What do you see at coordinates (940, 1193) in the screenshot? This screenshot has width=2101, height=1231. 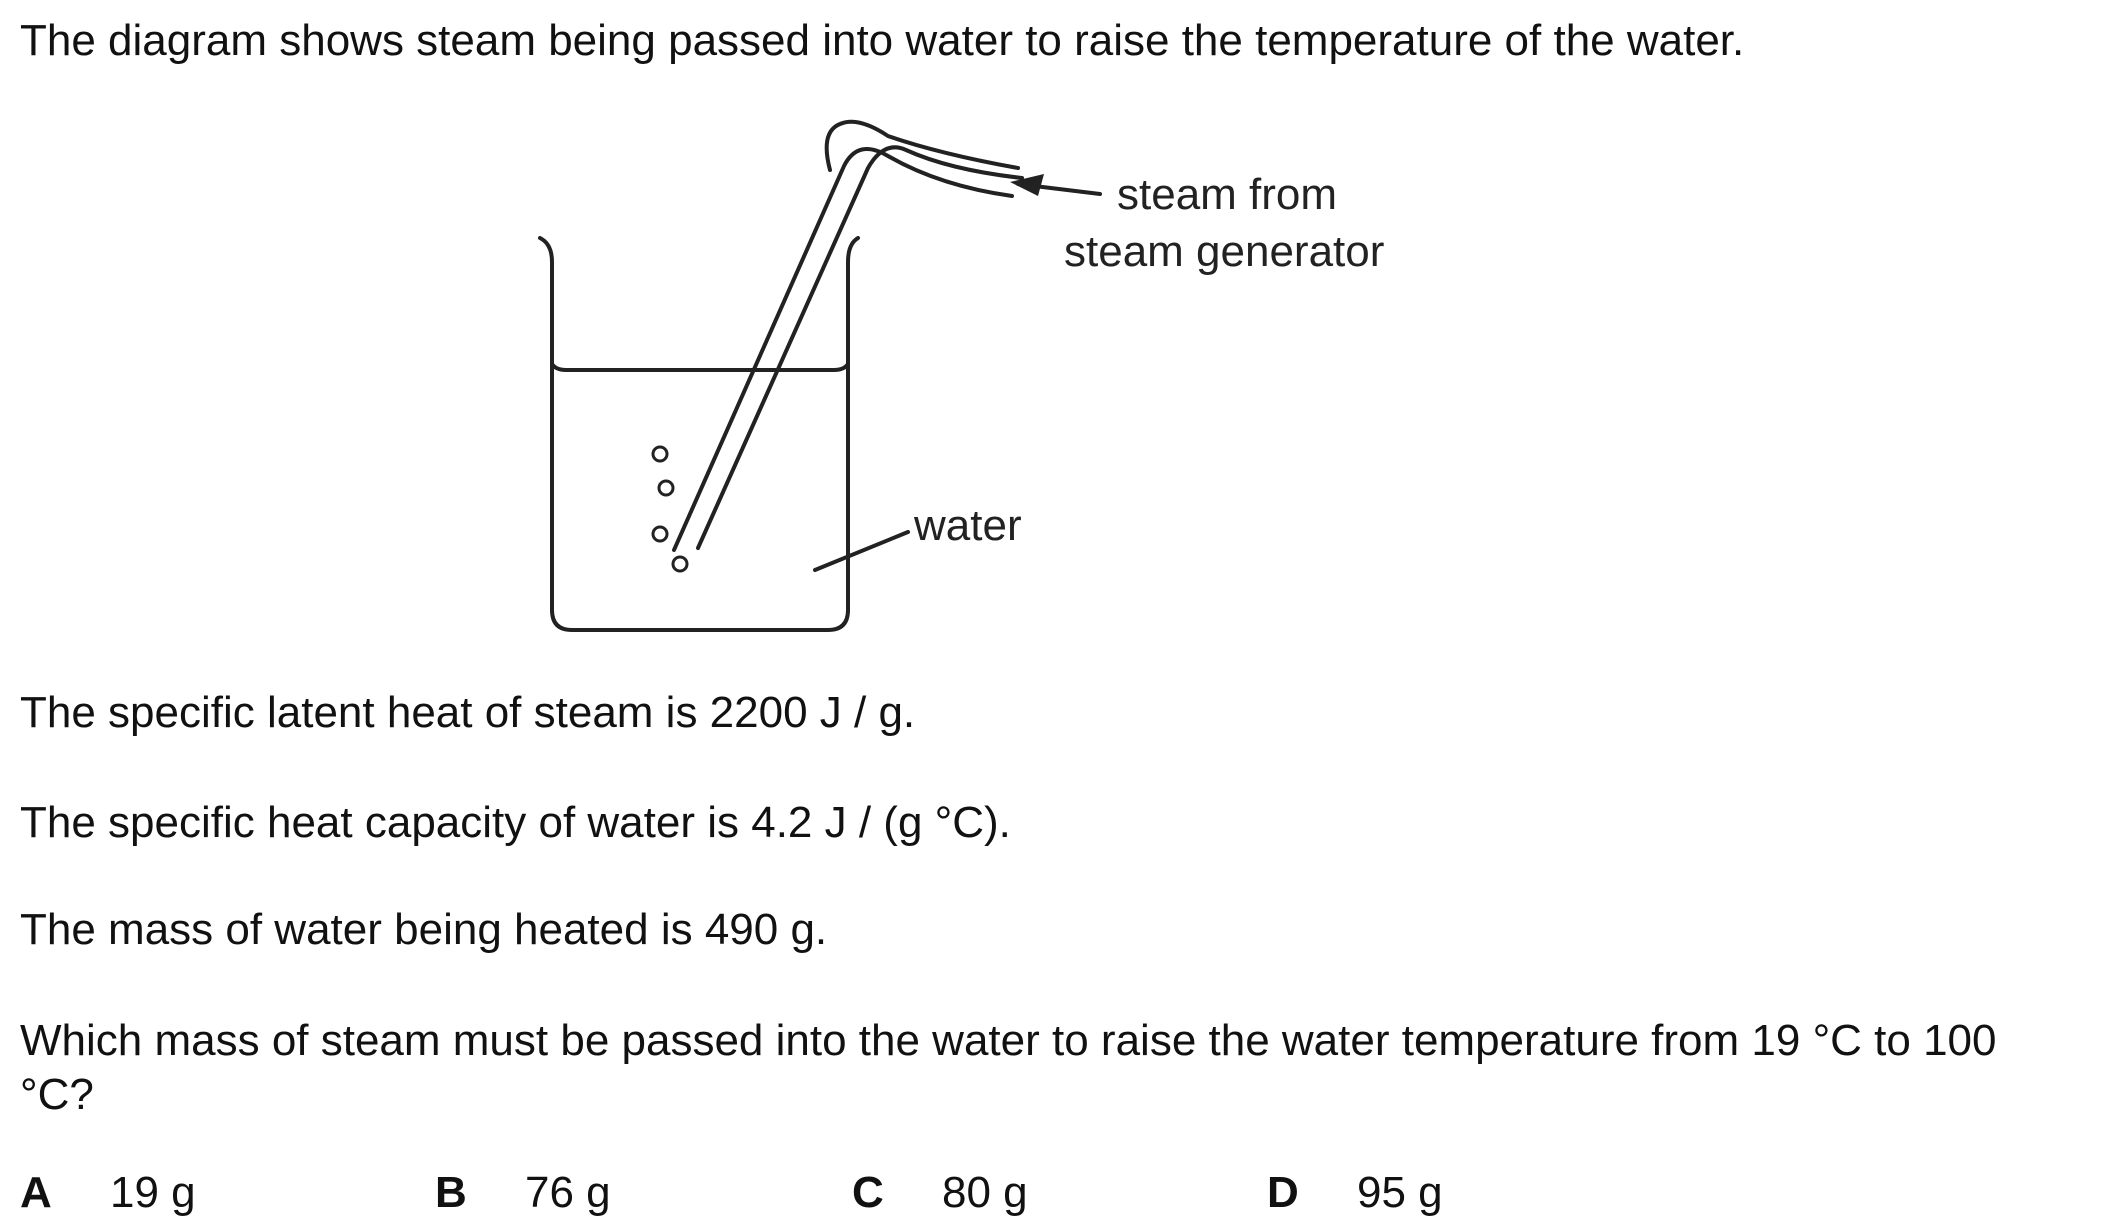 I see `answer-option-c: C 80 g` at bounding box center [940, 1193].